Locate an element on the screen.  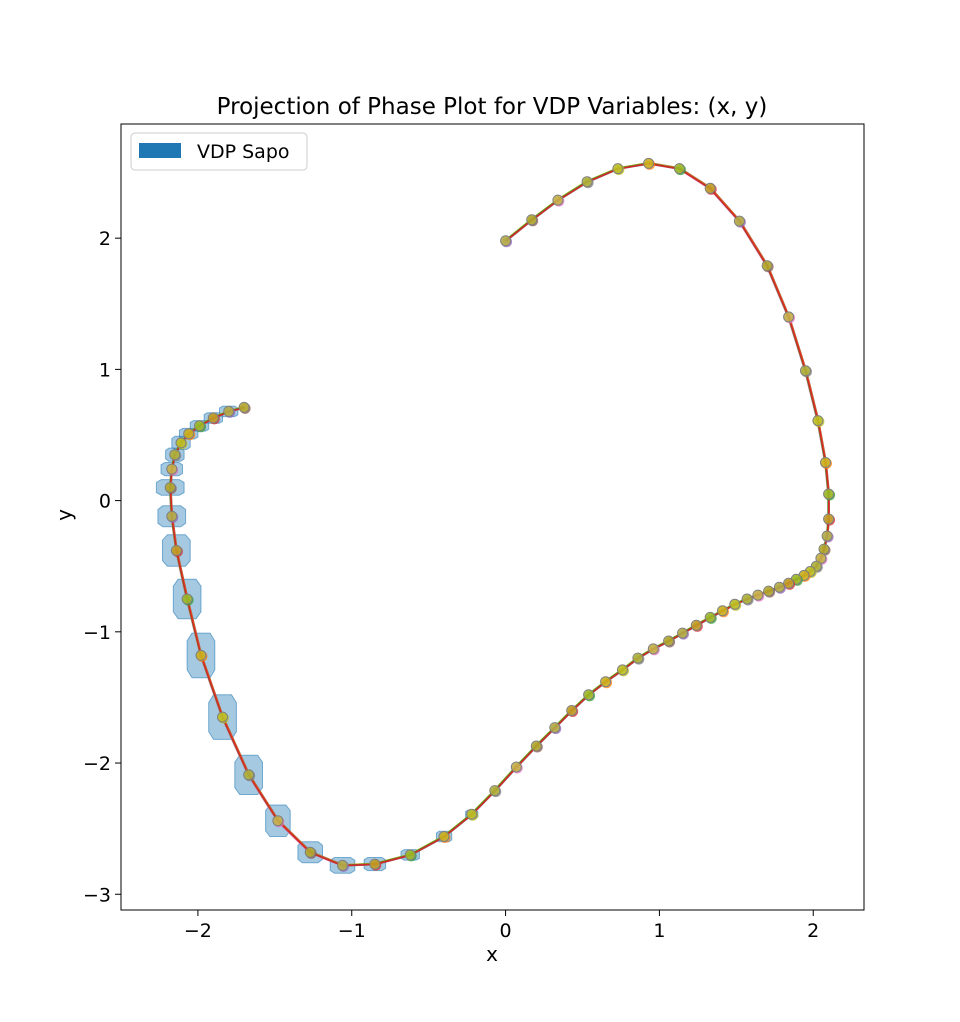
x-tick-label: 1 is located at coordinates (659, 931).